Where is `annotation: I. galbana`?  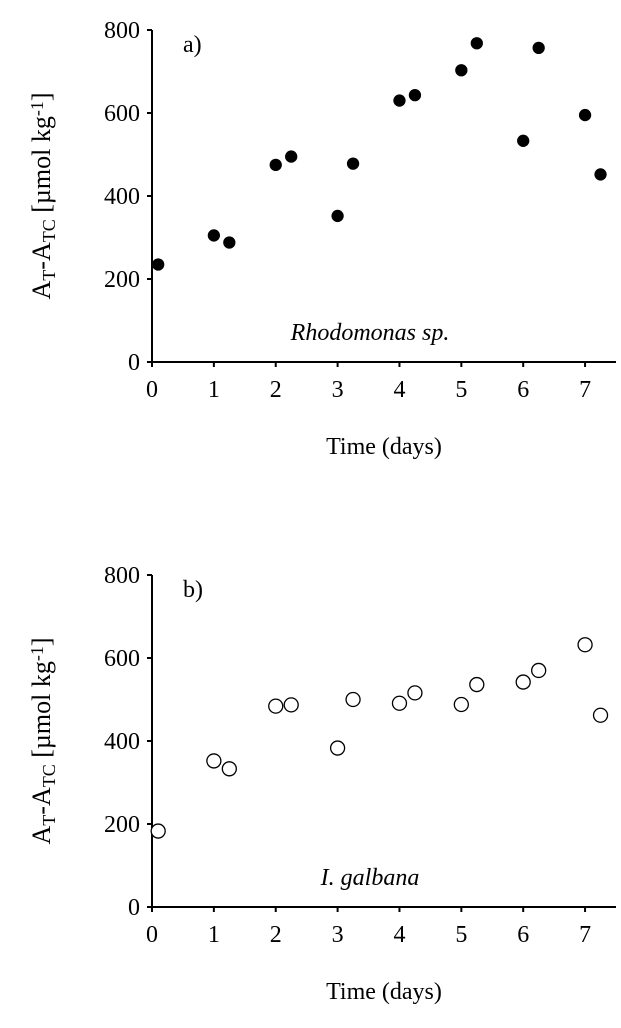
annotation: I. galbana is located at coordinates (370, 878).